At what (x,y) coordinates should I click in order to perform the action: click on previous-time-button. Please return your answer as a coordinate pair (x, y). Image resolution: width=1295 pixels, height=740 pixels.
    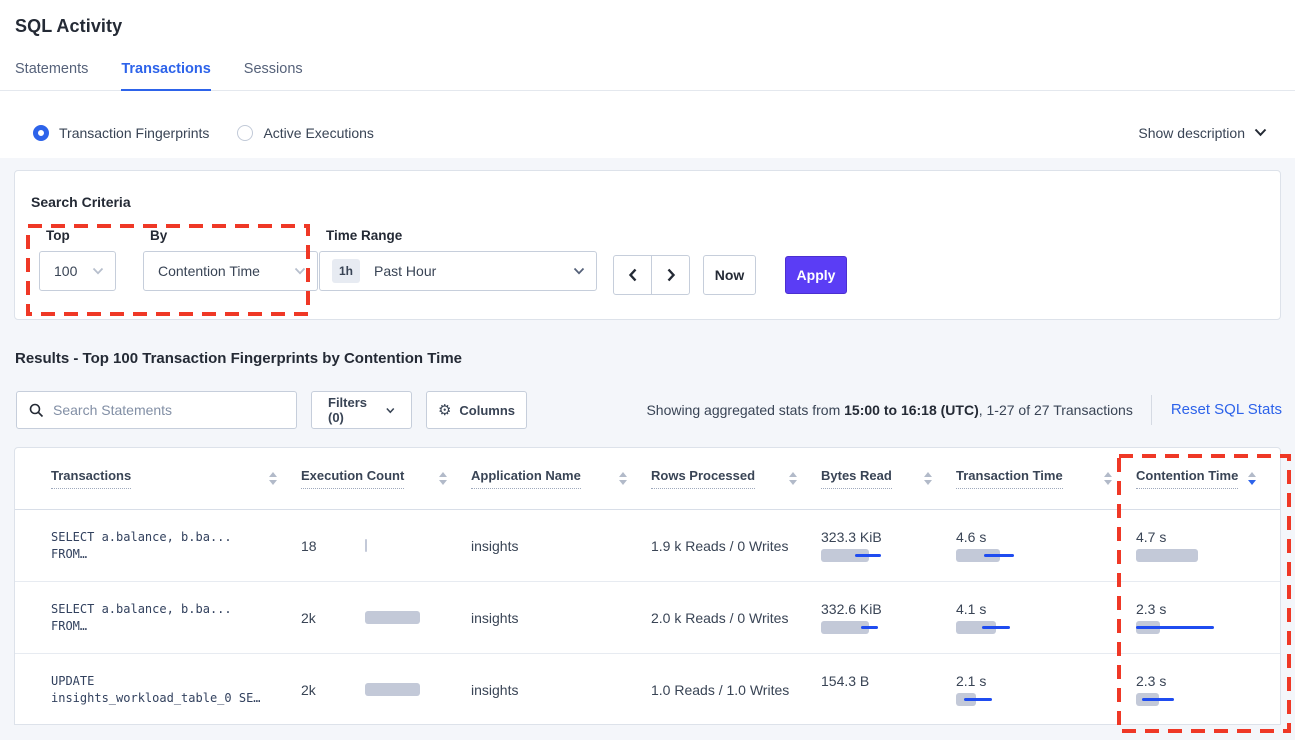
    Looking at the image, I should click on (632, 275).